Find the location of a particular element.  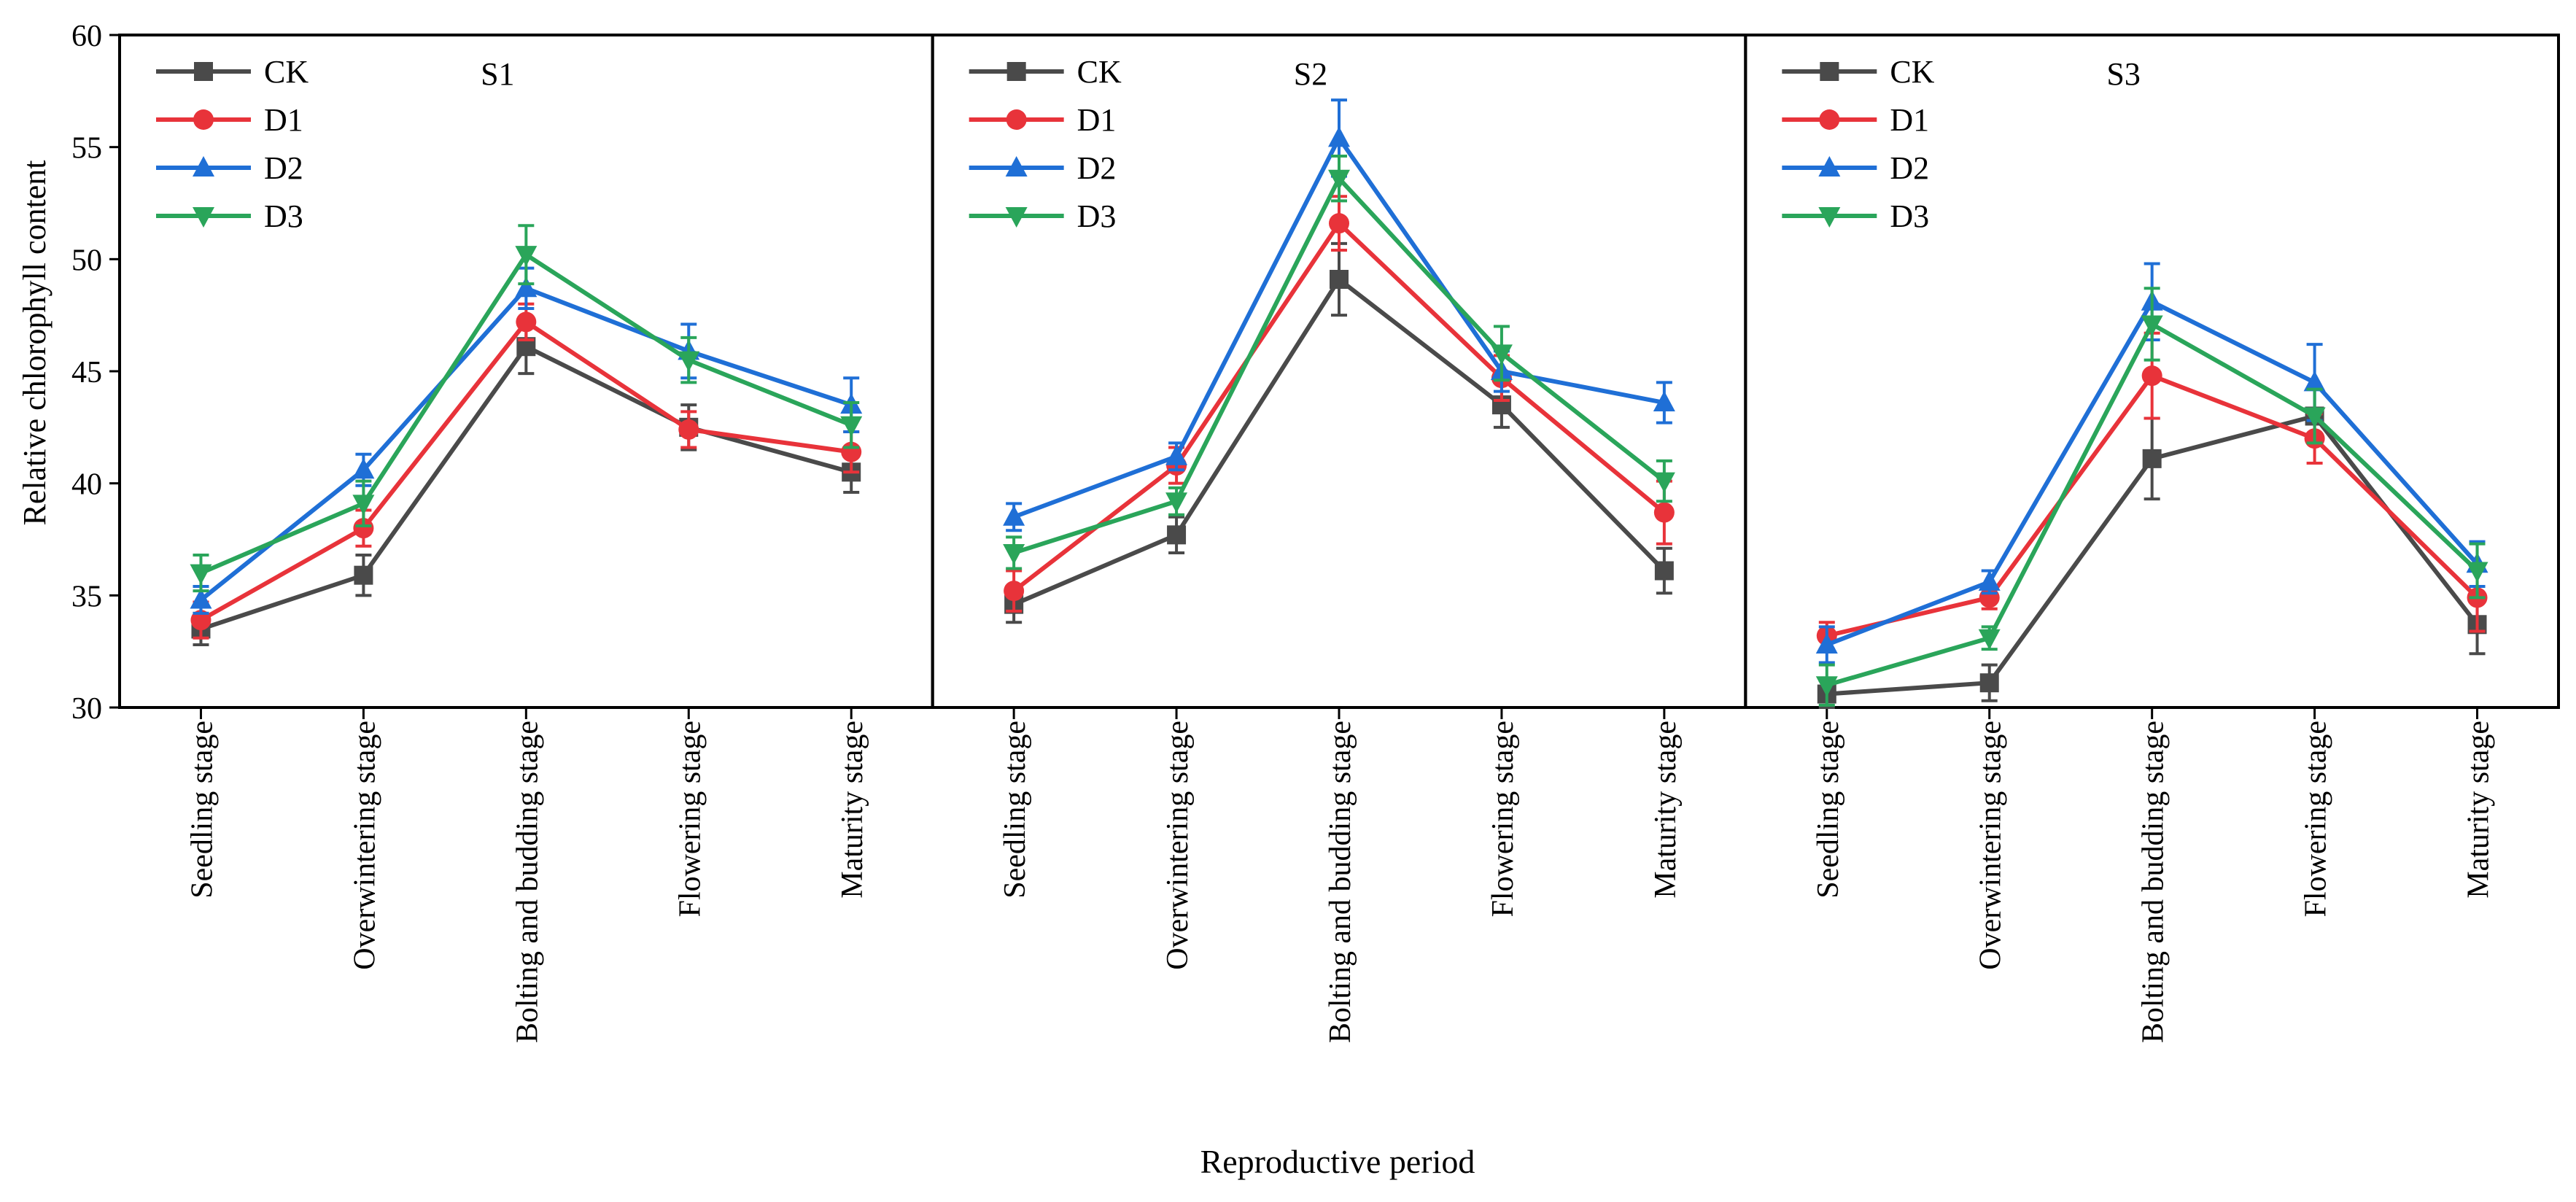

y-tick-label: 40 is located at coordinates (87, 485).